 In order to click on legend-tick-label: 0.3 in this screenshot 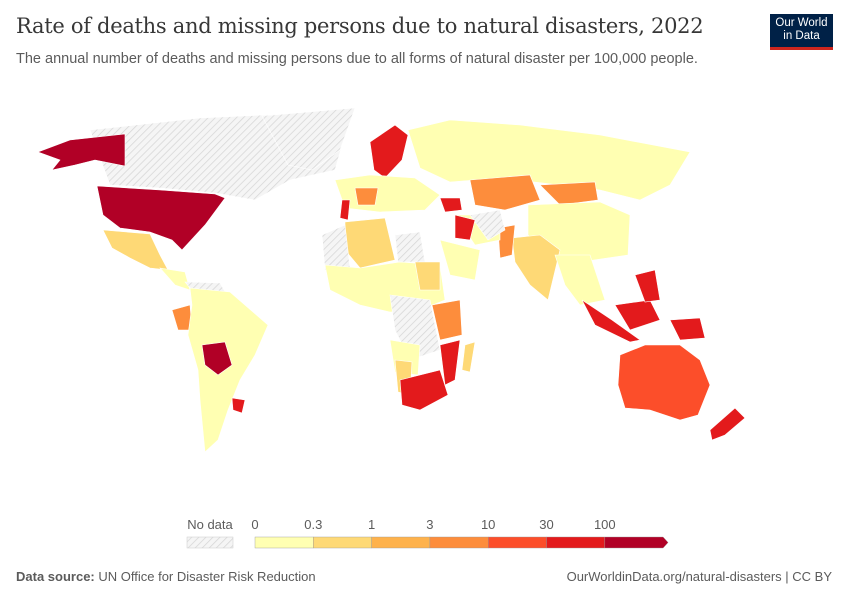, I will do `click(313, 524)`.